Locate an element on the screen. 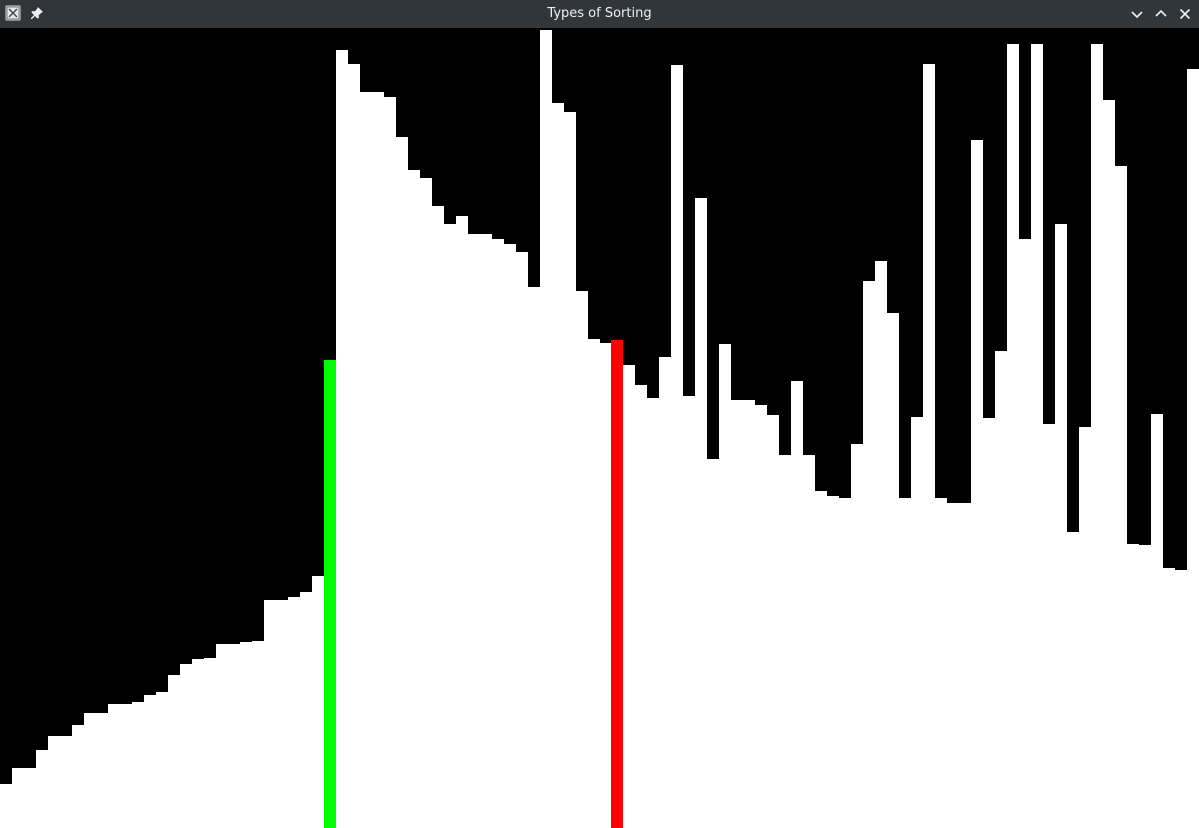 The height and width of the screenshot is (828, 1199). chevron-down-icon is located at coordinates (1137, 15).